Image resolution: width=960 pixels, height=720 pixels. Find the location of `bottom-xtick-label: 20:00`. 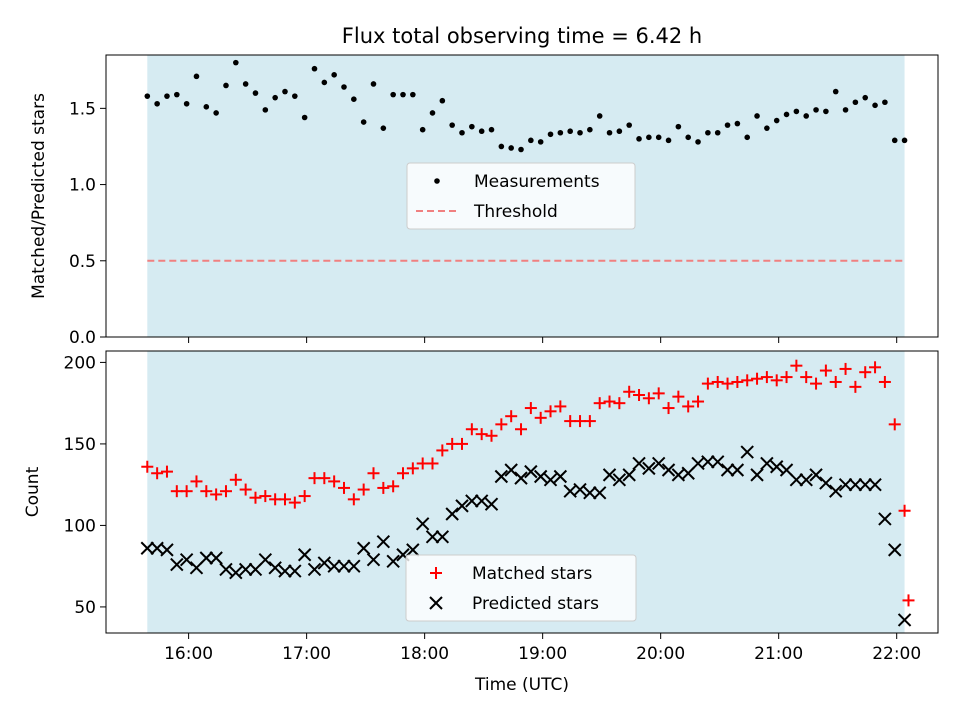

bottom-xtick-label: 20:00 is located at coordinates (660, 654).